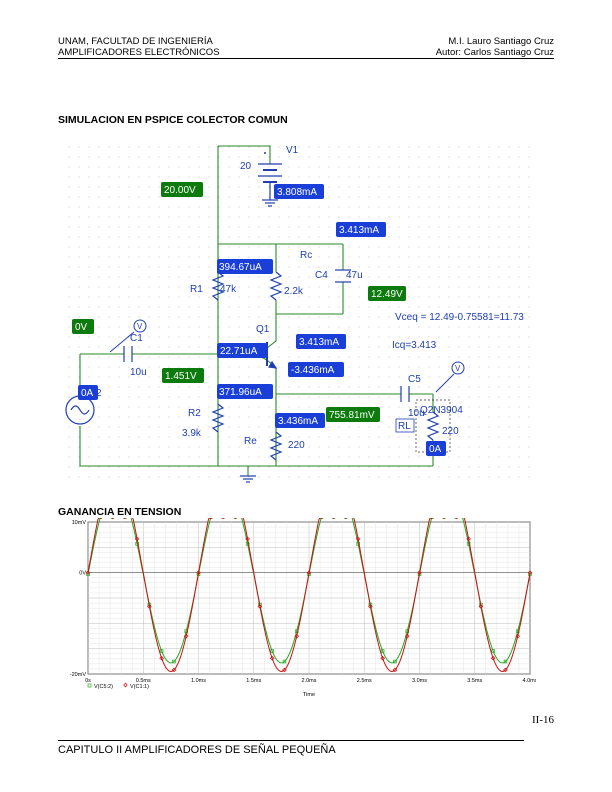 The image size is (612, 792). Describe the element at coordinates (138, 372) in the screenshot. I see `capacitor-c1-value: 10u` at that location.